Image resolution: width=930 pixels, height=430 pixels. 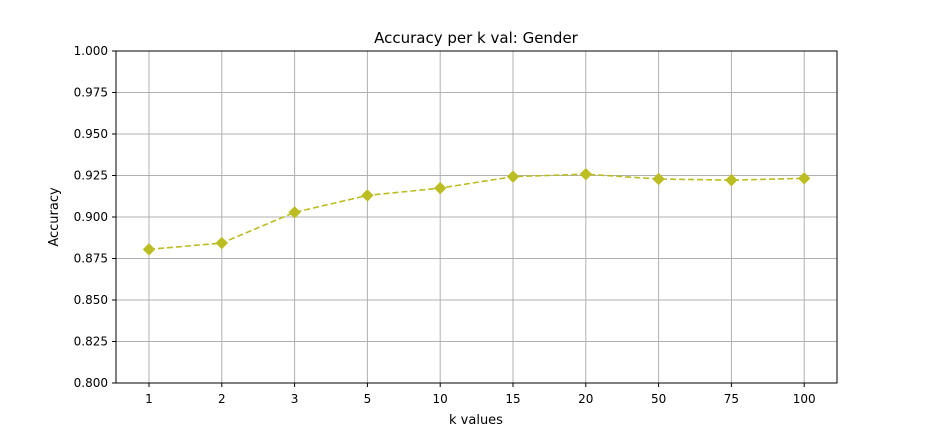 I want to click on y-tick-label: 0.875, so click(x=91, y=259).